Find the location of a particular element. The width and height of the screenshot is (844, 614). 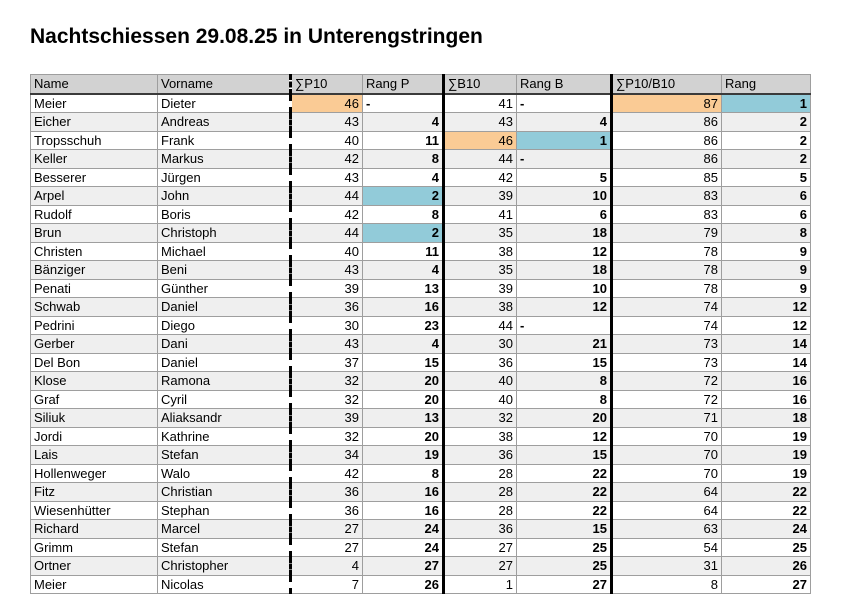

col-header-sum-b10: ∑B10 is located at coordinates (479, 84).